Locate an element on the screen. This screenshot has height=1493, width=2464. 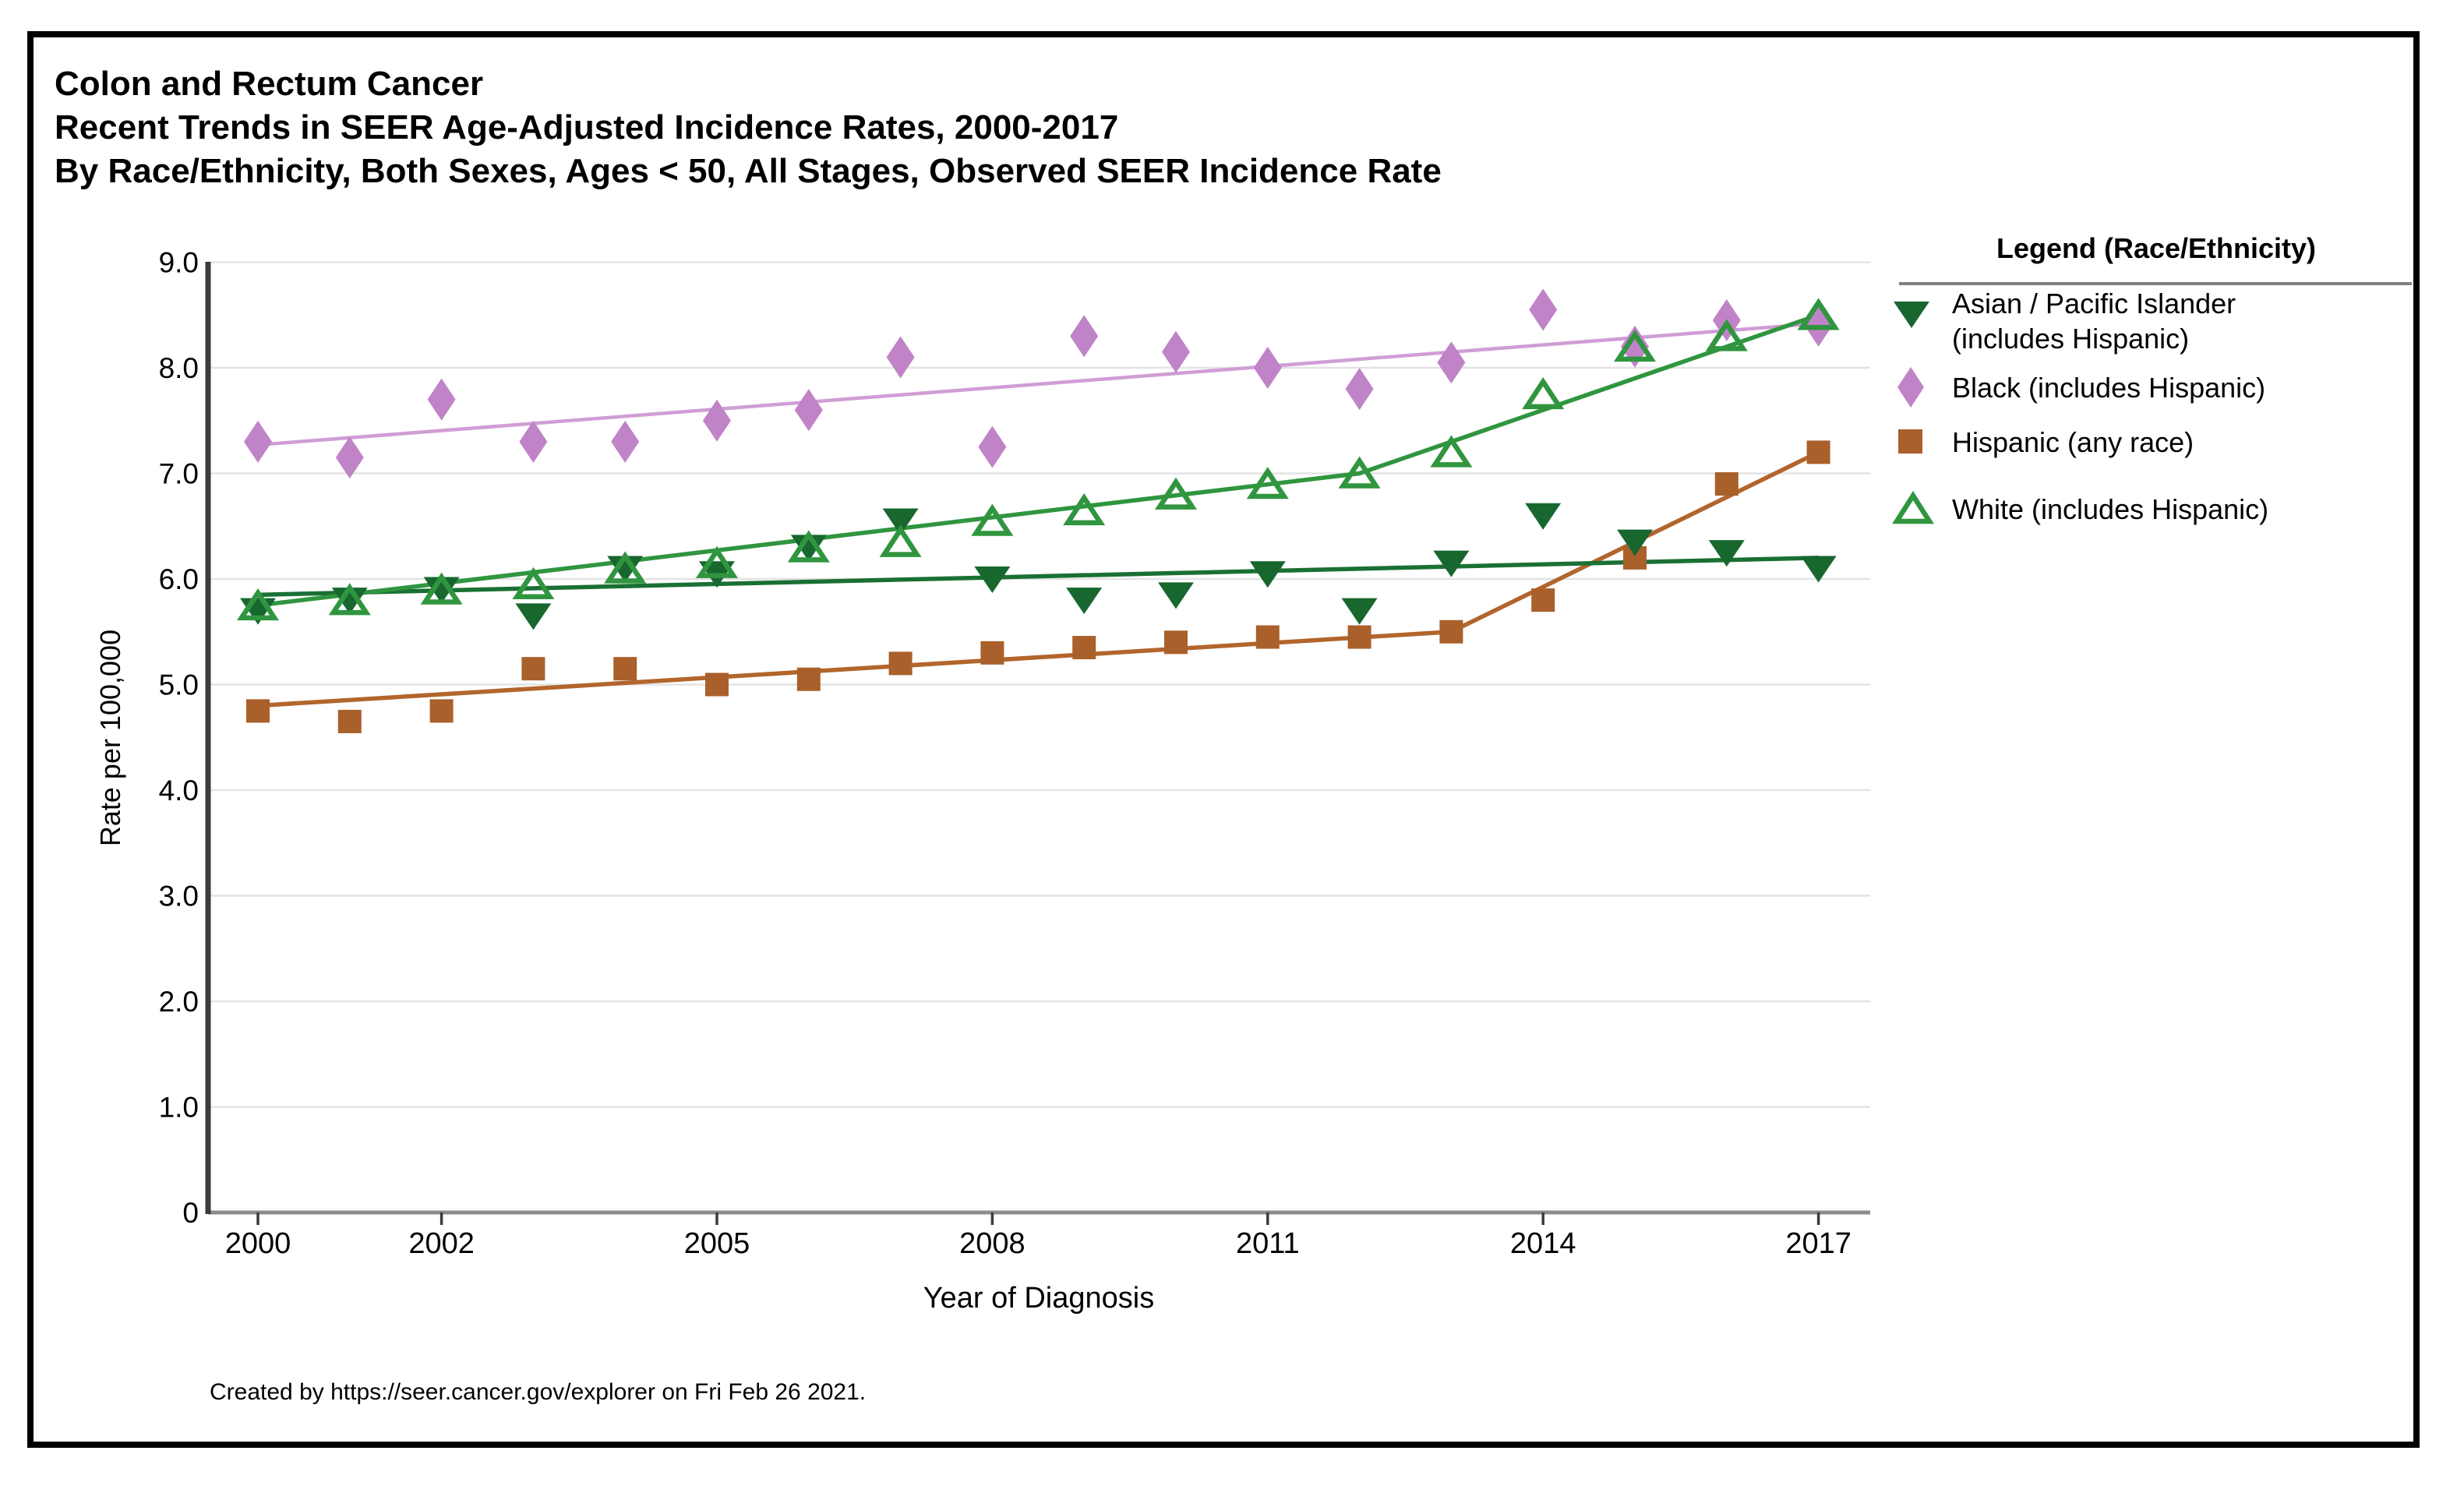
square-filled-glyph is located at coordinates (1910, 442).